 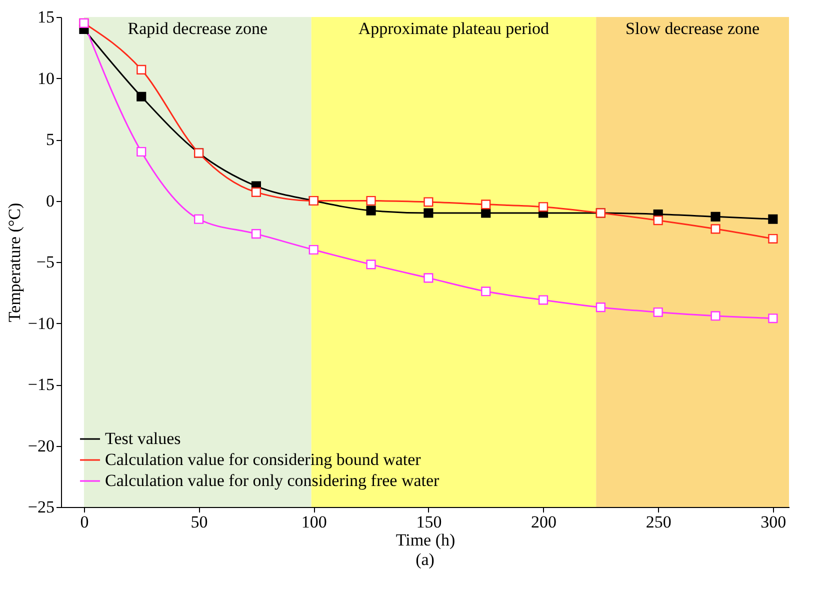 I want to click on x-tick-label: 50, so click(x=199, y=522).